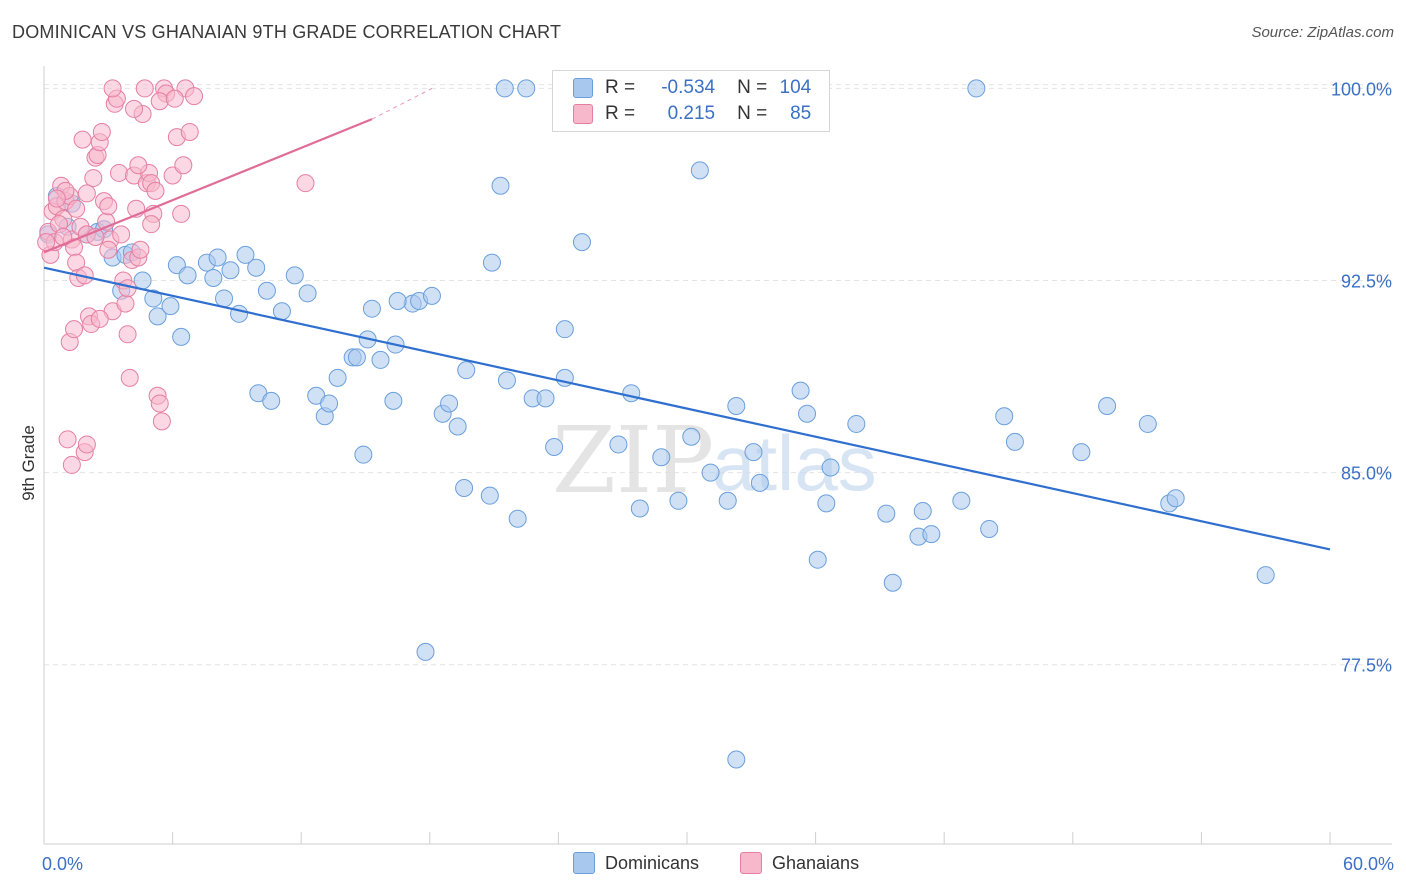 This screenshot has width=1406, height=892. I want to click on watermark-zip: ZIP, so click(633, 460).